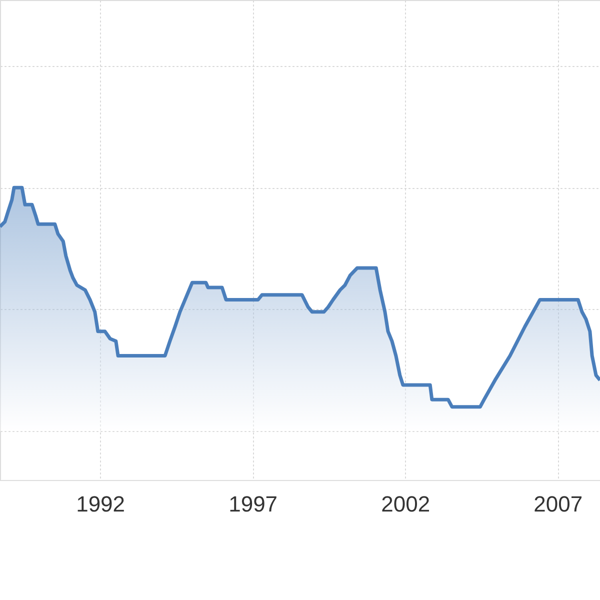 The height and width of the screenshot is (600, 600). I want to click on x-tick-label: 2002, so click(405, 504).